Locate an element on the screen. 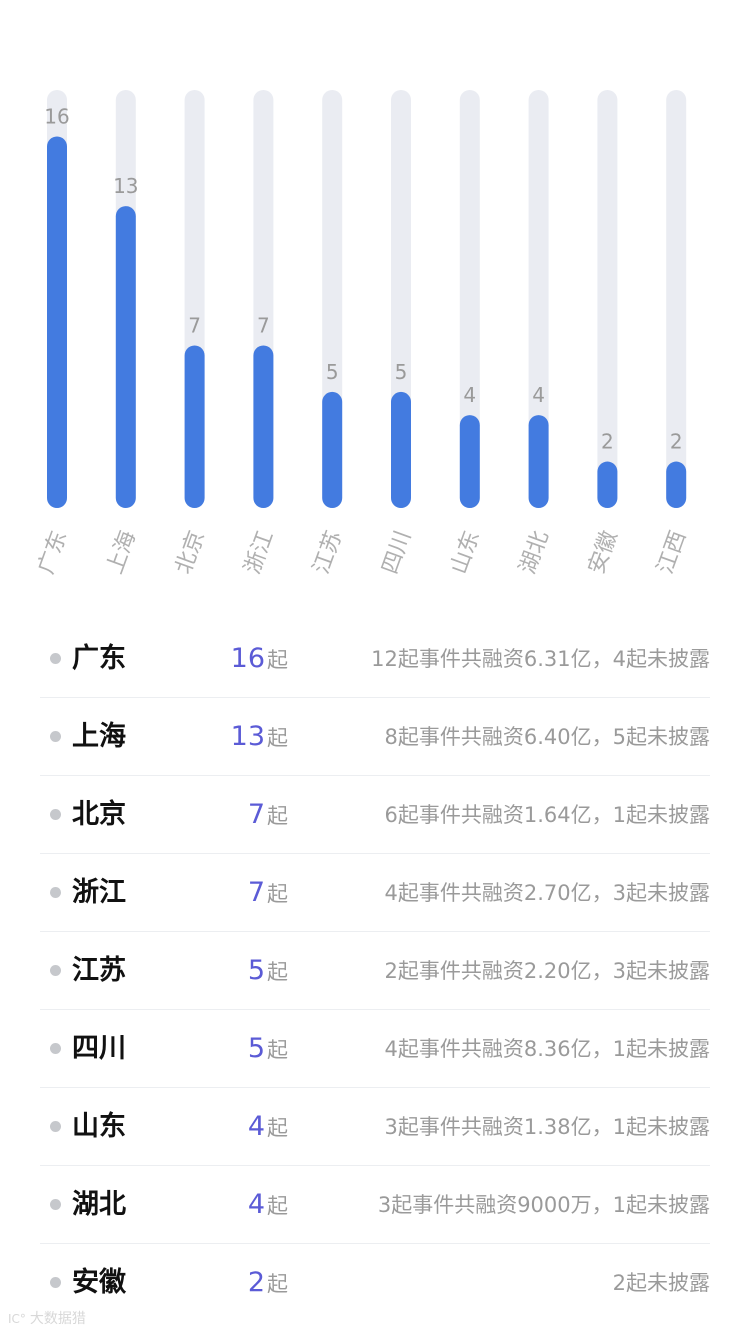 The image size is (750, 1334). province-name: 四川 is located at coordinates (99, 1048).